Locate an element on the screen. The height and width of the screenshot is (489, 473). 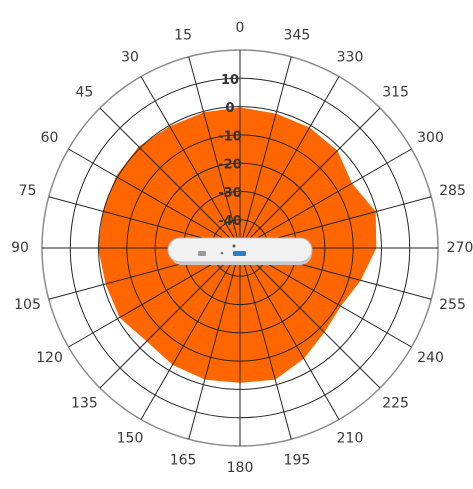
access-point-device is located at coordinates (240, 251).